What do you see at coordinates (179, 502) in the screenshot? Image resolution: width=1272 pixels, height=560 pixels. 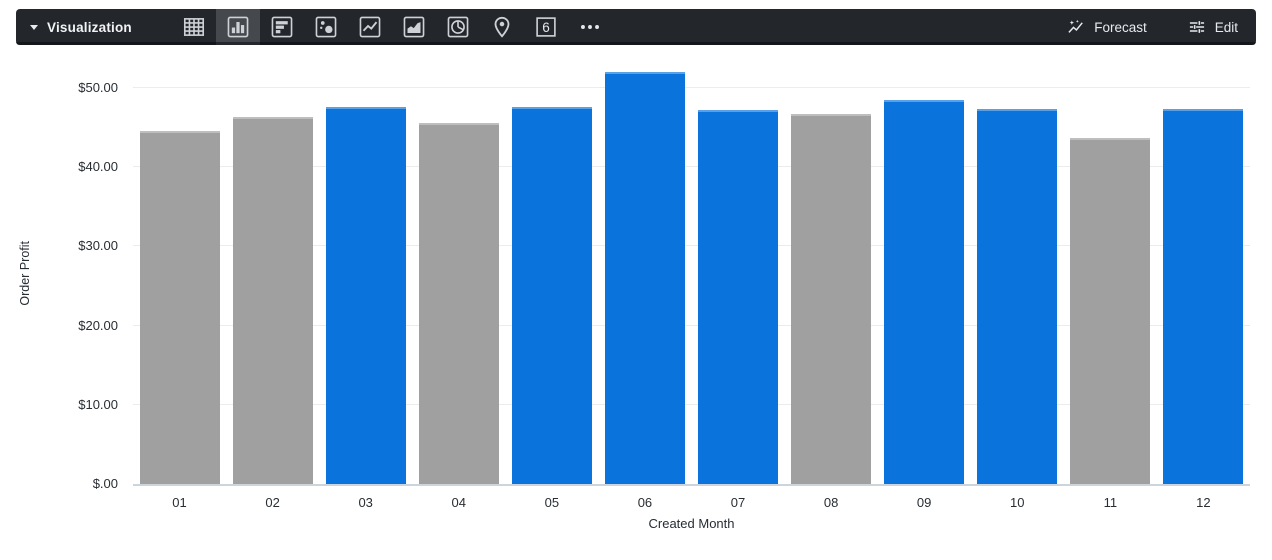 I see `x-tick-label: 01` at bounding box center [179, 502].